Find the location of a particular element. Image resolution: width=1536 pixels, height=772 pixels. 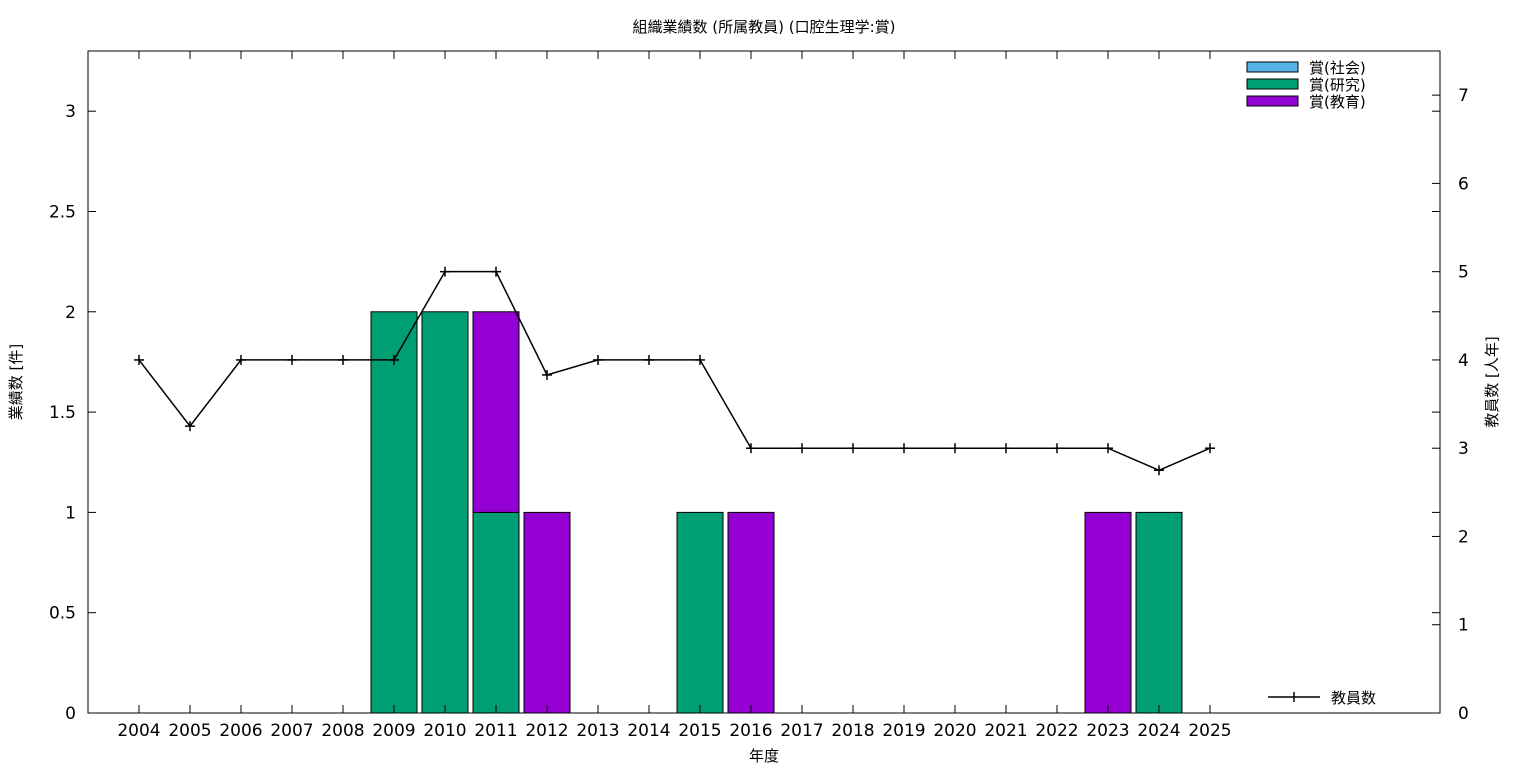

line-point-2013 is located at coordinates (598, 359).